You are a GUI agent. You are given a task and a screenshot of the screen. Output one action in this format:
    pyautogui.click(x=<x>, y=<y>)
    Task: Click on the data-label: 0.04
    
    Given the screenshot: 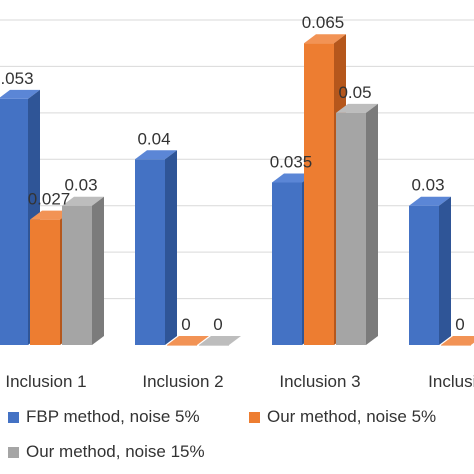 What is the action you would take?
    pyautogui.click(x=153, y=138)
    